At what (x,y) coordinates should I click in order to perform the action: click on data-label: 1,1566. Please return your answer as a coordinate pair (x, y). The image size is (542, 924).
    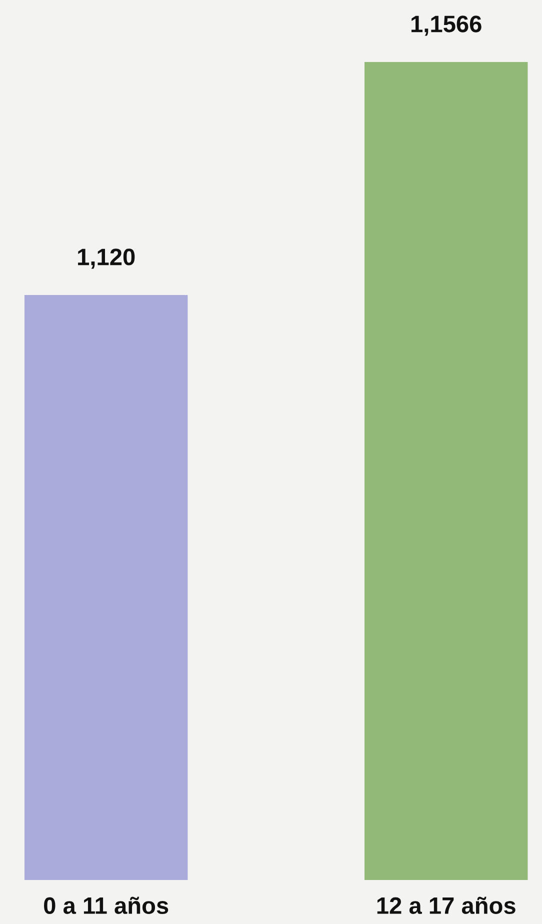
    Looking at the image, I should click on (446, 26).